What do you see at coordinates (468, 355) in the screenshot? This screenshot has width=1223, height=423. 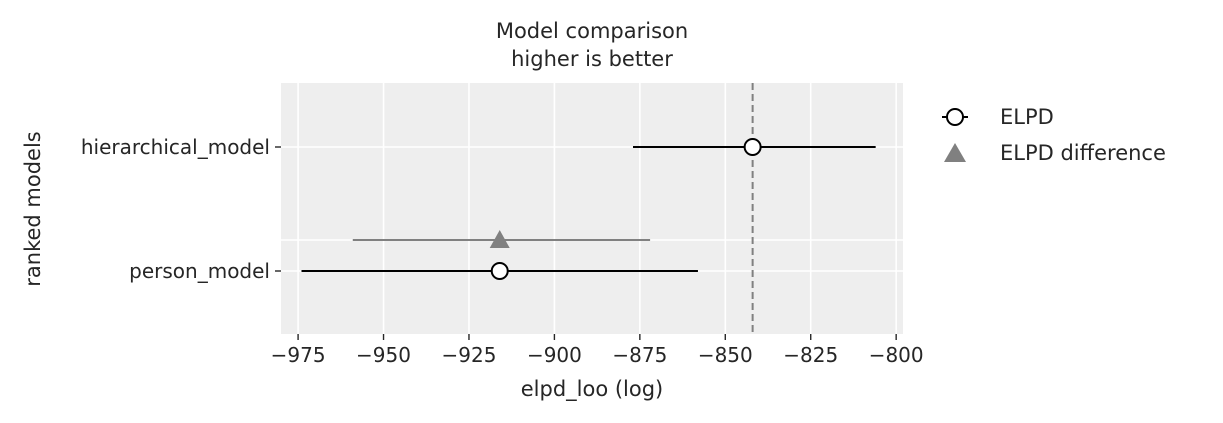 I see `x-tick-label-2: −925` at bounding box center [468, 355].